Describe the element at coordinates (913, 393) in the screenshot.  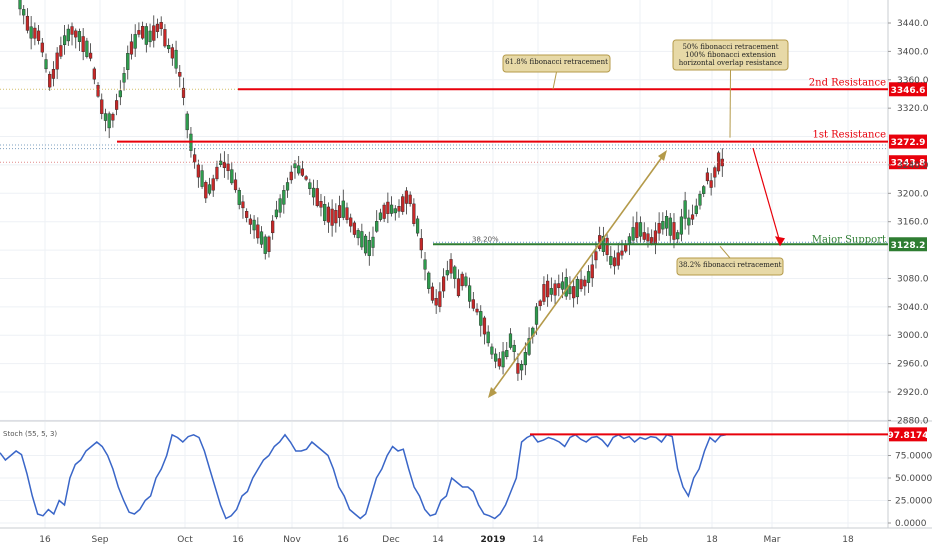
I see `price-axis-label: 2920.0` at that location.